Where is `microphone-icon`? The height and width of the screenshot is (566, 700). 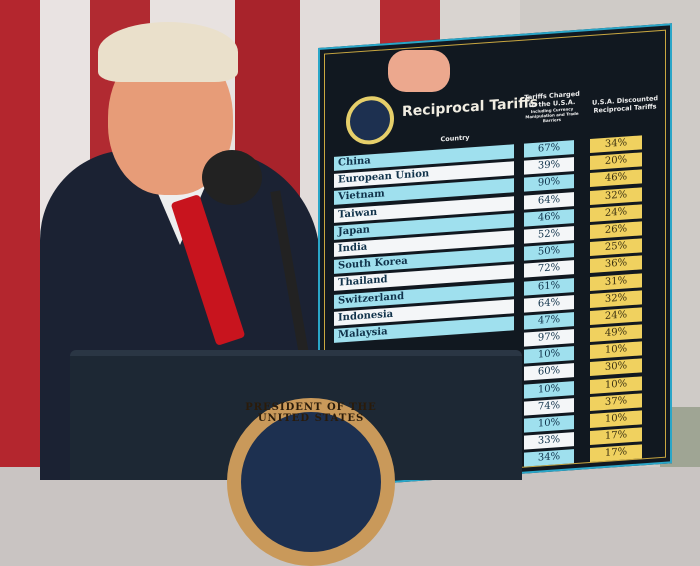 microphone-icon is located at coordinates (232, 177).